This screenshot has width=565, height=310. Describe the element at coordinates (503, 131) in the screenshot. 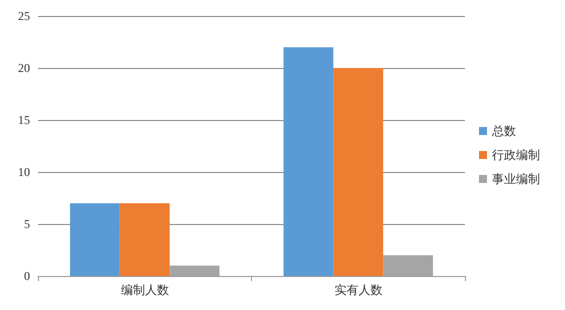

I see `legend-label: 总数` at that location.